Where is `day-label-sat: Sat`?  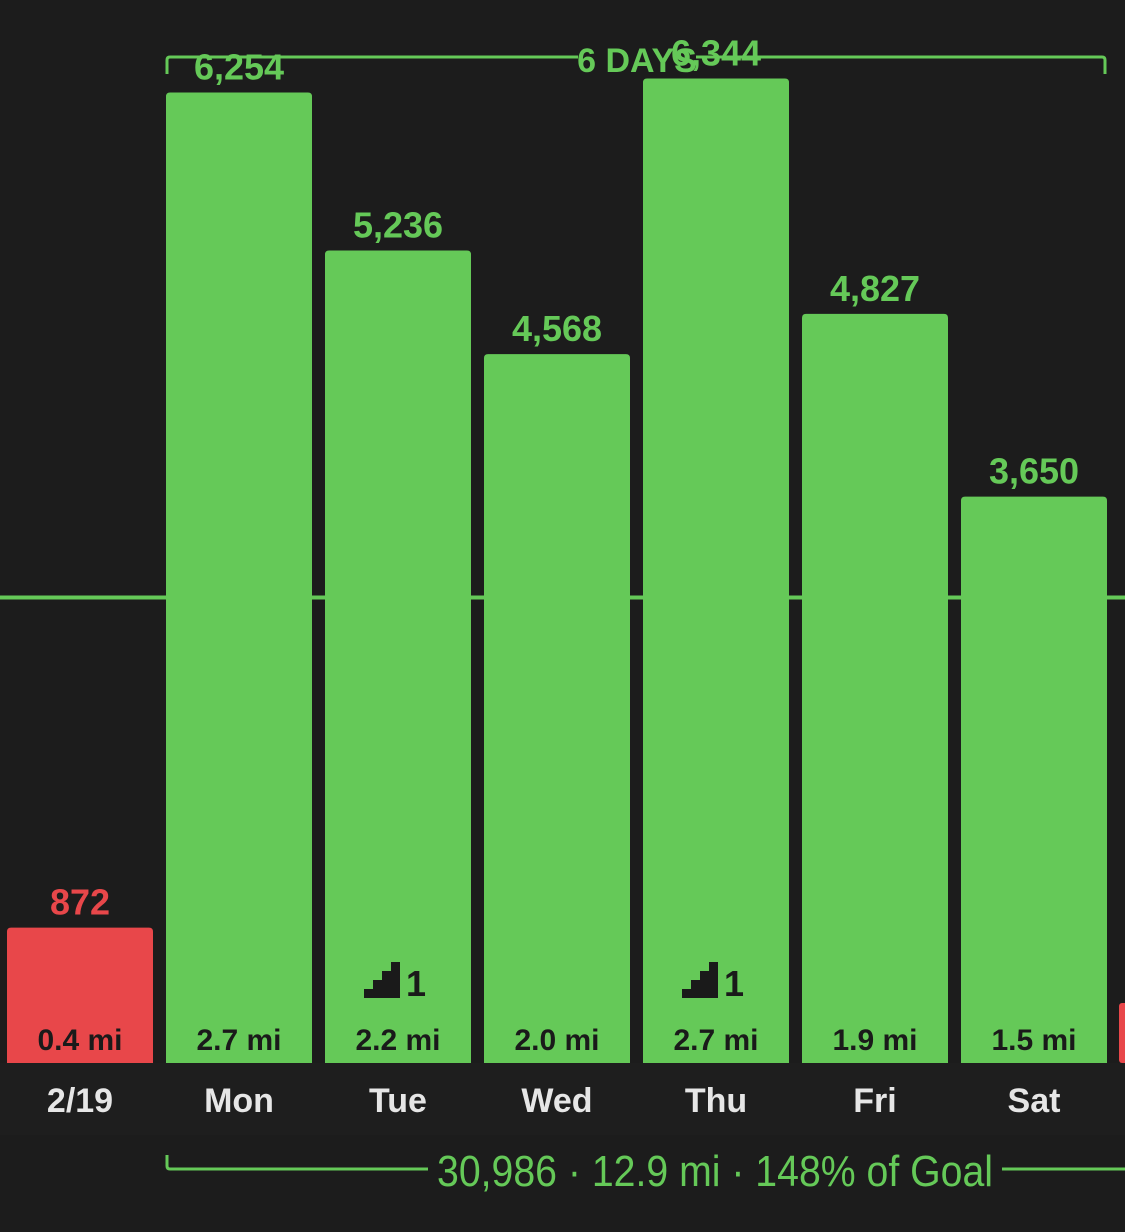
day-label-sat: Sat is located at coordinates (1034, 1101).